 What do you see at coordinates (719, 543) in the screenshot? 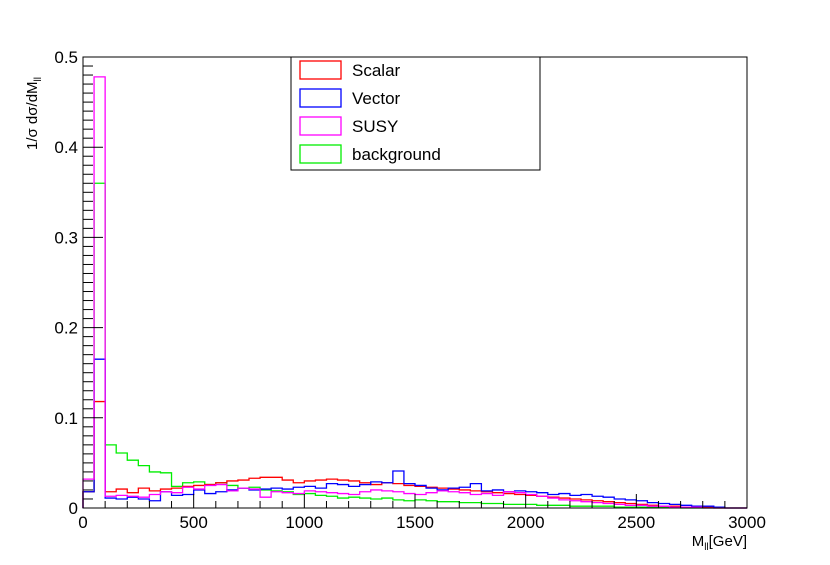
I see `x-axis-title: Mll[GeV]` at bounding box center [719, 543].